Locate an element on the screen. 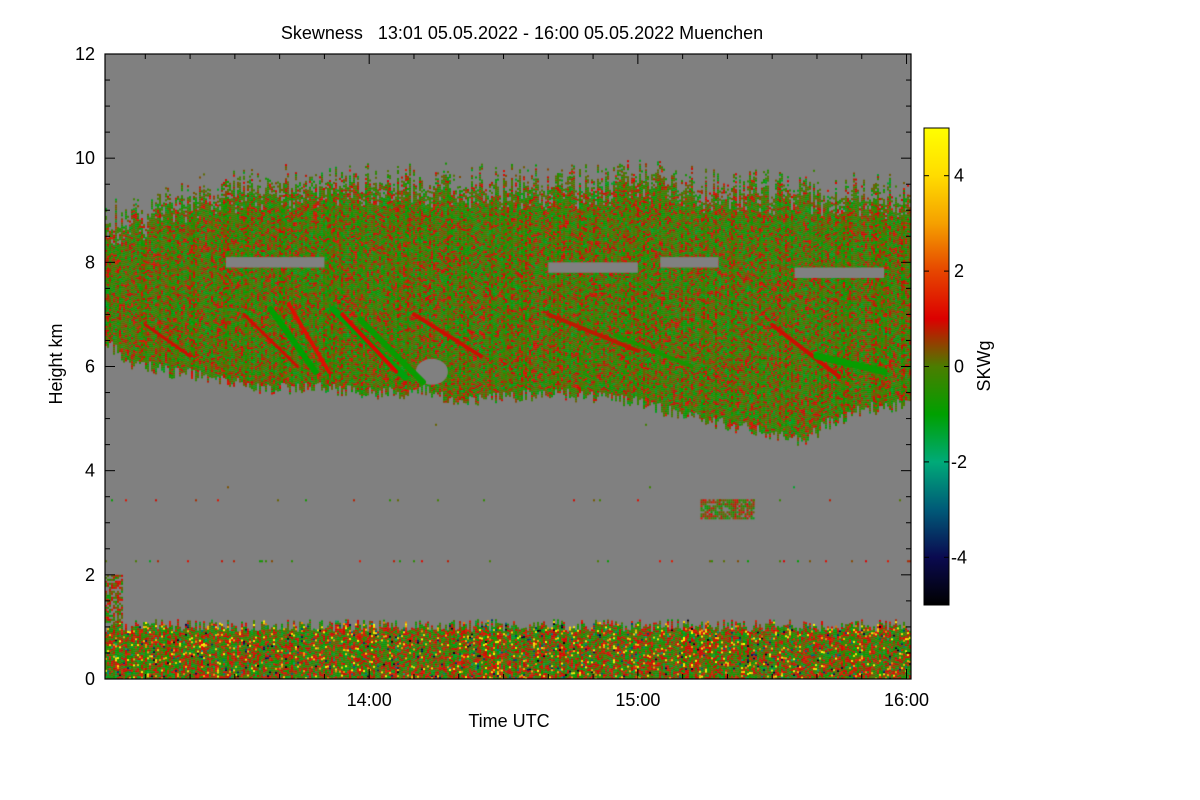 This screenshot has height=800, width=1200. colorbar-tick-label: 4 is located at coordinates (959, 176).